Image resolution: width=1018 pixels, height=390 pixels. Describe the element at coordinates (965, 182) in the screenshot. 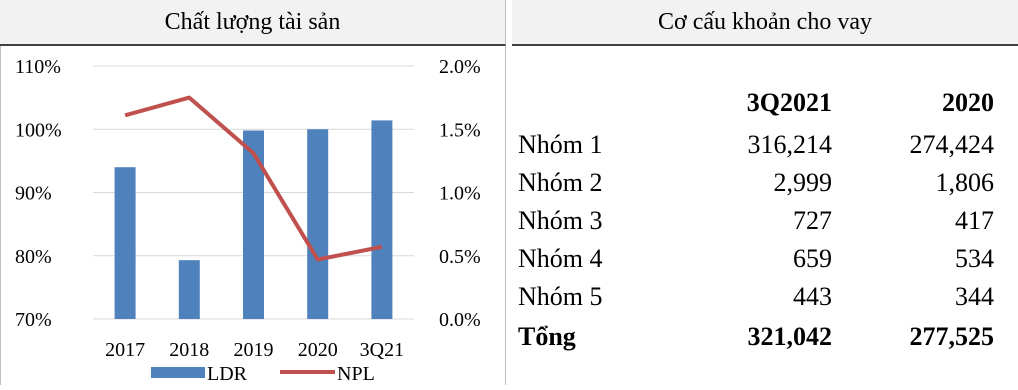

I see `cell-nhom-2-2020: 1,806` at that location.